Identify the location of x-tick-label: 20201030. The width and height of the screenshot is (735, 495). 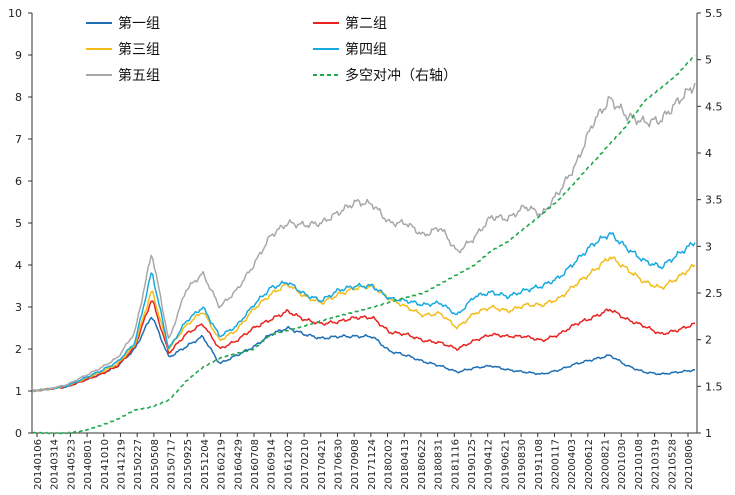
(622, 464).